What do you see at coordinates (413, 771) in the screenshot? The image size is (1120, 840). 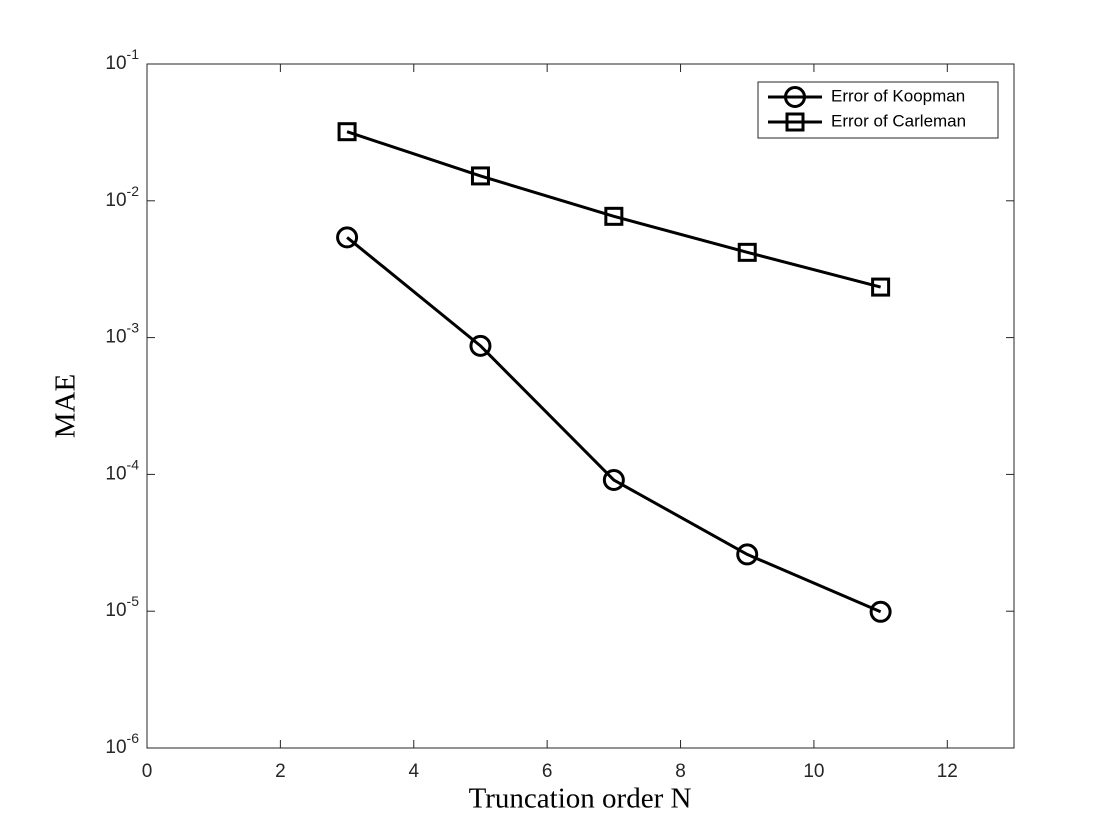 I see `x-tick-label: 4` at bounding box center [413, 771].